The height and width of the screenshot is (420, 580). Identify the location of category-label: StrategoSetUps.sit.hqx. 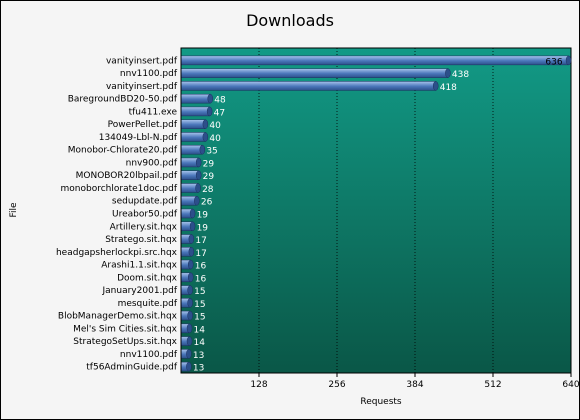
(125, 342).